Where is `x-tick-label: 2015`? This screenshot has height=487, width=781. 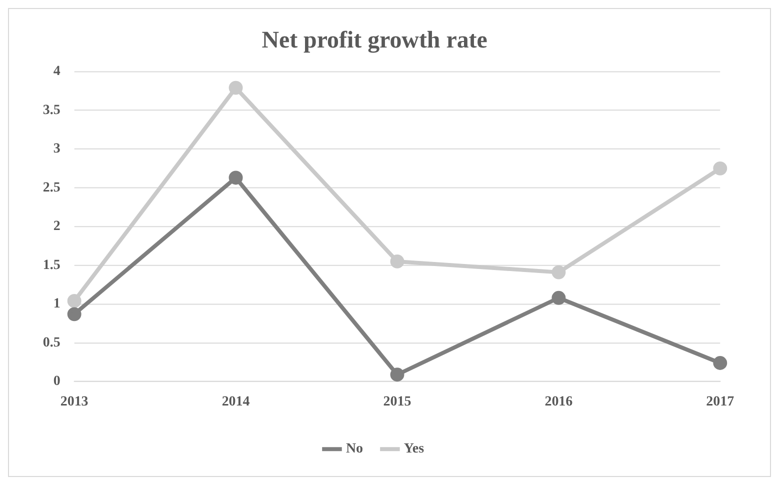
x-tick-label: 2015 is located at coordinates (397, 402).